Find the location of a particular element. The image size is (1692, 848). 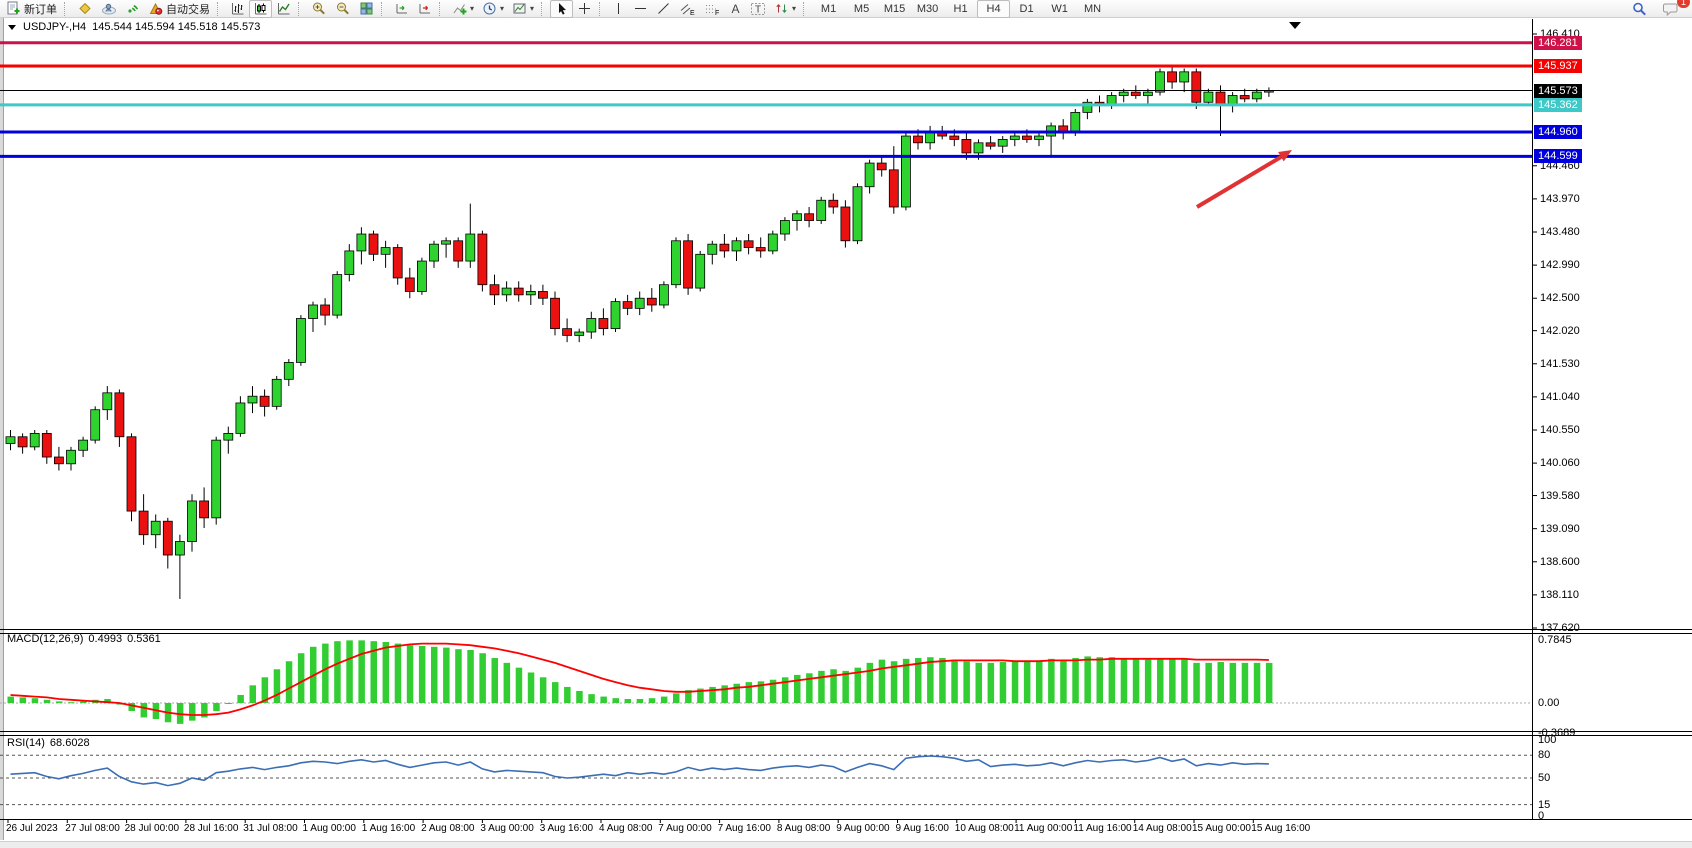

macd-axis-tick: 0.7845 is located at coordinates (1555, 640).